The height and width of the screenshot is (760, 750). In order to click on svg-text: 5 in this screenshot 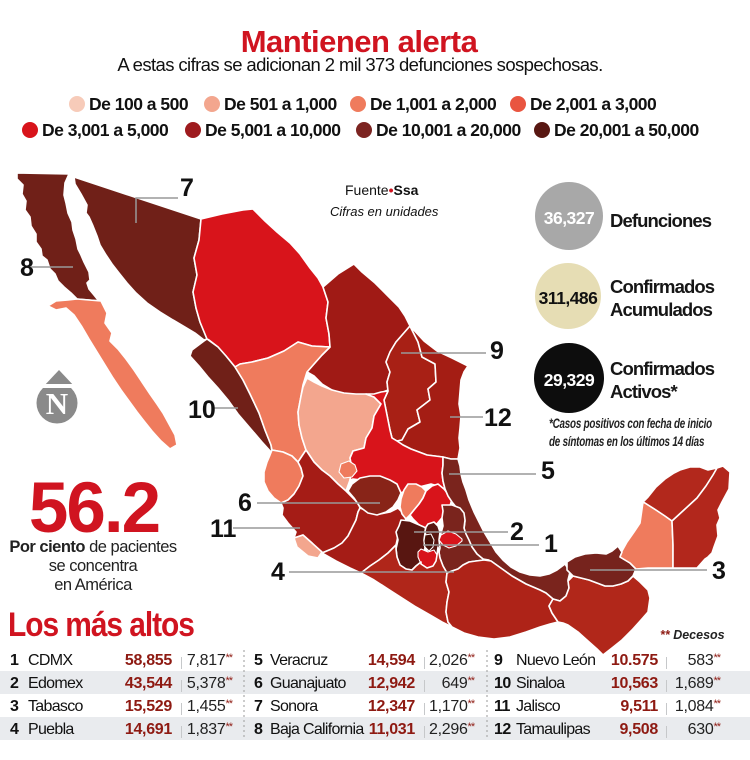, I will do `click(548, 471)`.